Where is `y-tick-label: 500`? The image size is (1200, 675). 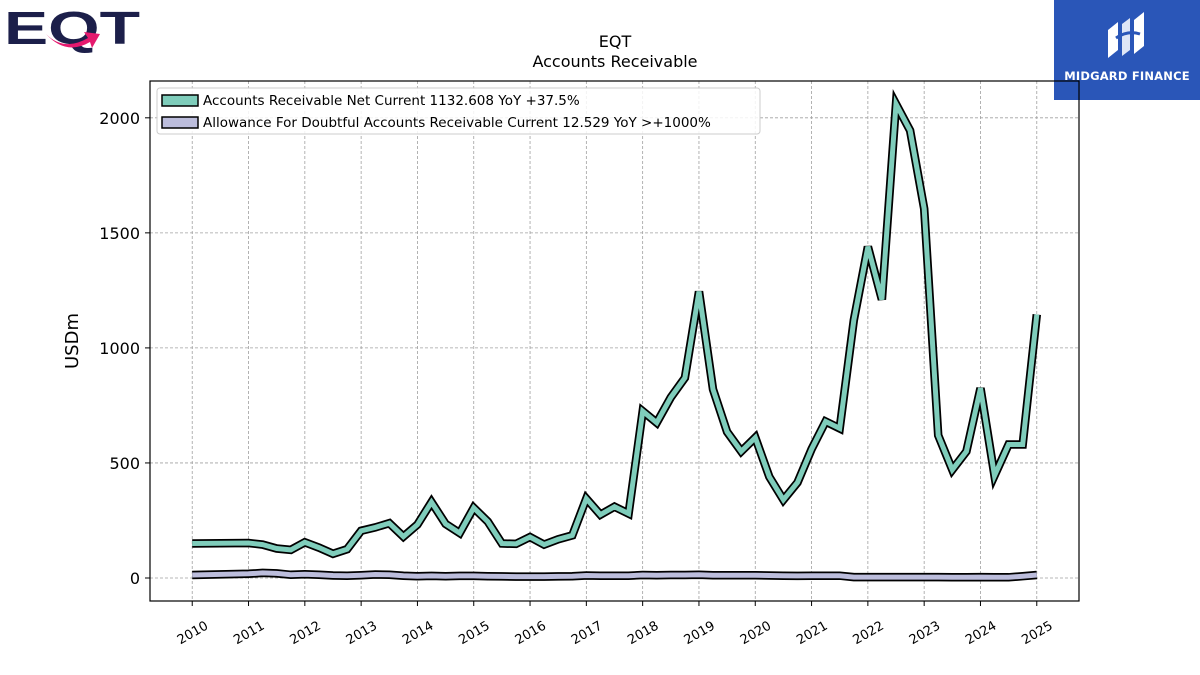
y-tick-label: 500 is located at coordinates (124, 463).